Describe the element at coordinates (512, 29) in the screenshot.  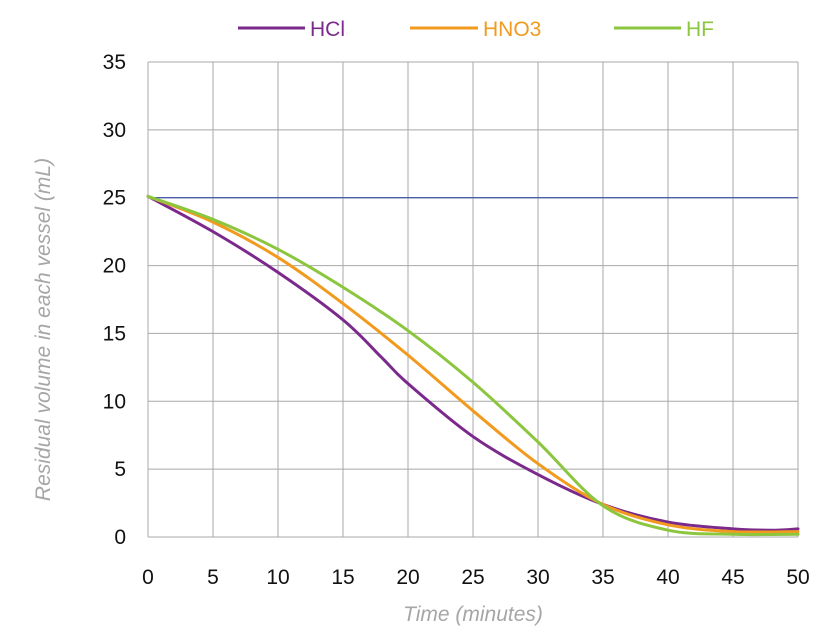
I see `legend-label-hno3: HNO3` at that location.